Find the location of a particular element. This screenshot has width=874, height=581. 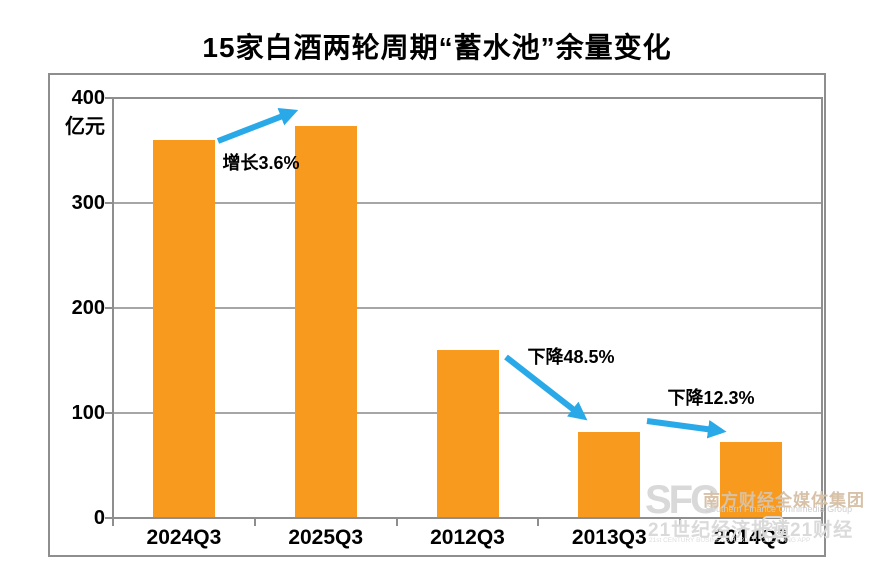

y-axis-unit-label: 亿元 is located at coordinates (85, 127).